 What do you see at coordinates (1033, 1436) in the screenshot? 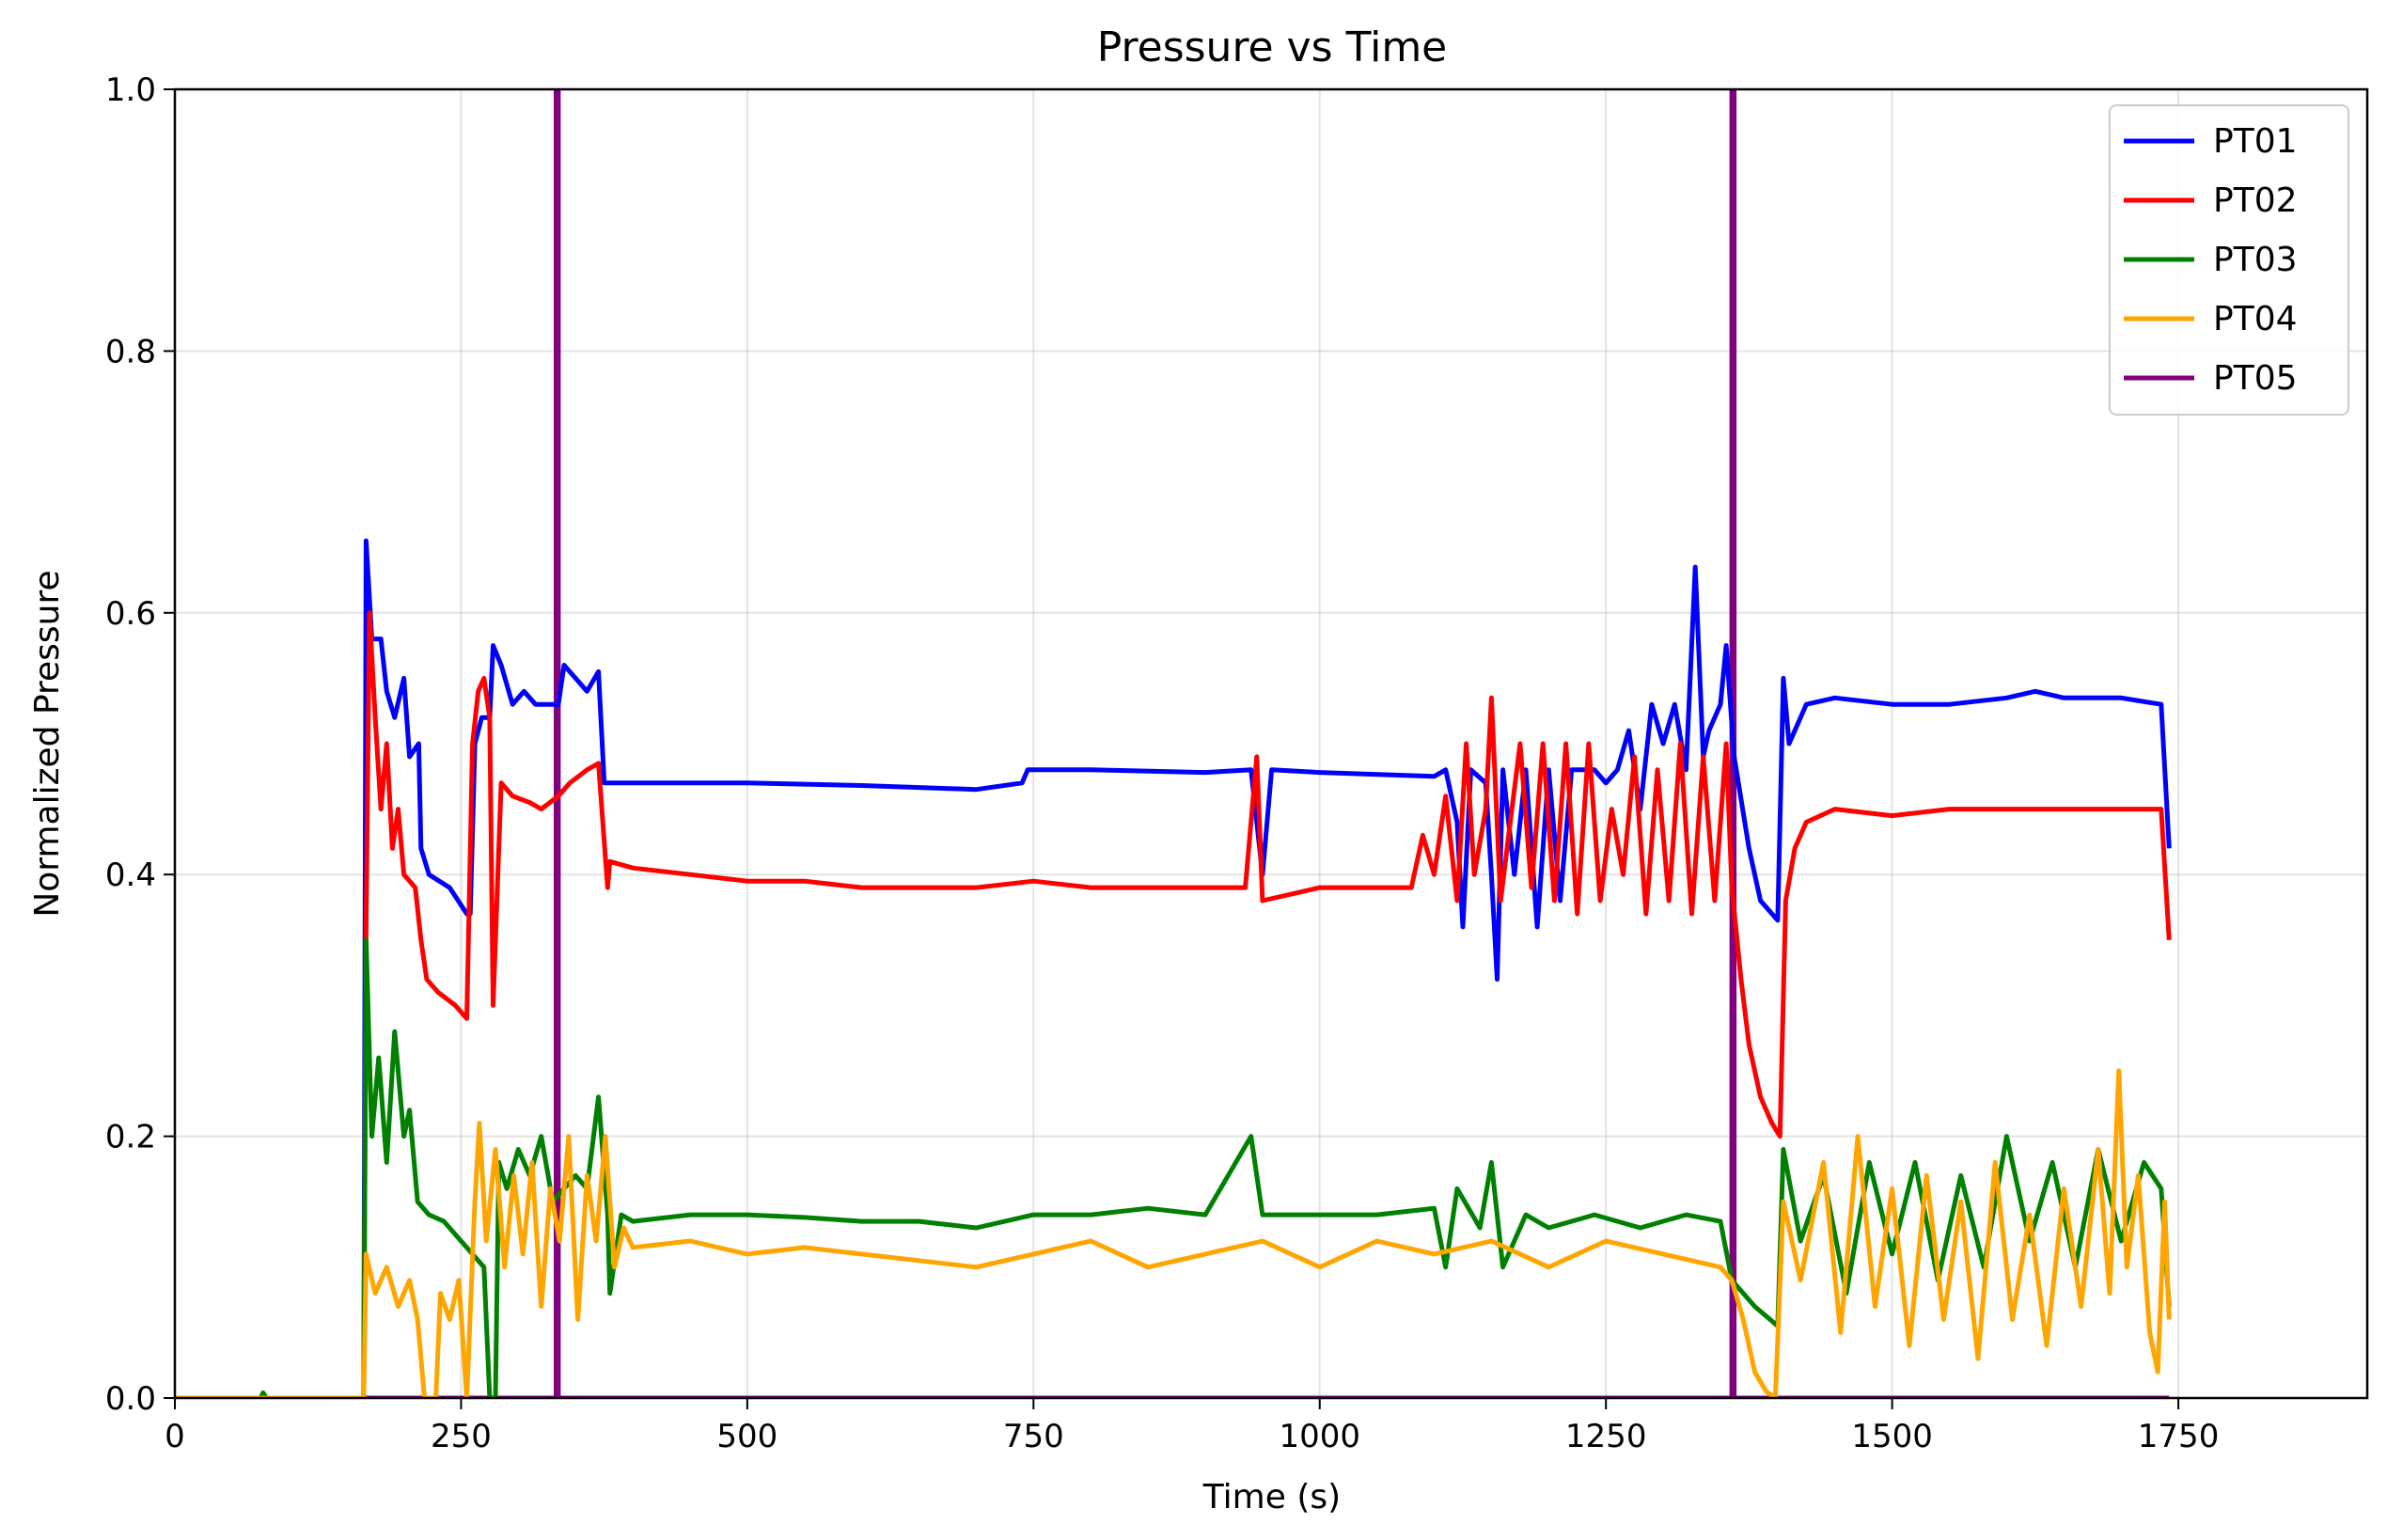
I see `x-tick-label: 750` at bounding box center [1033, 1436].